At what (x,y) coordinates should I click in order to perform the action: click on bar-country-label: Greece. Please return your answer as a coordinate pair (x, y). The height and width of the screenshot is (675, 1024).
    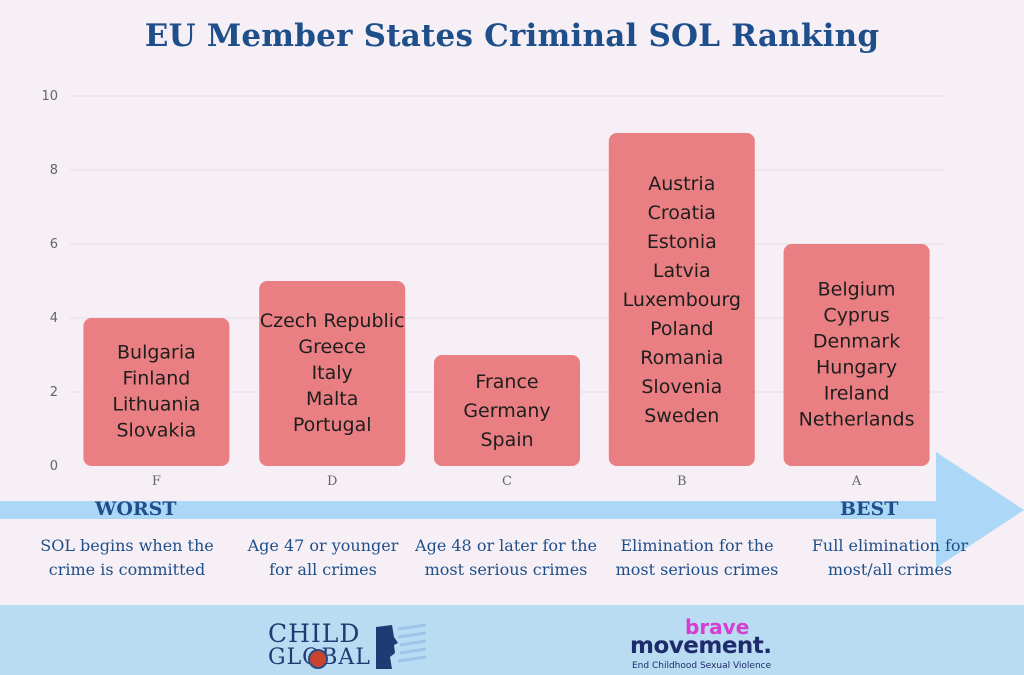
    Looking at the image, I should click on (332, 347).